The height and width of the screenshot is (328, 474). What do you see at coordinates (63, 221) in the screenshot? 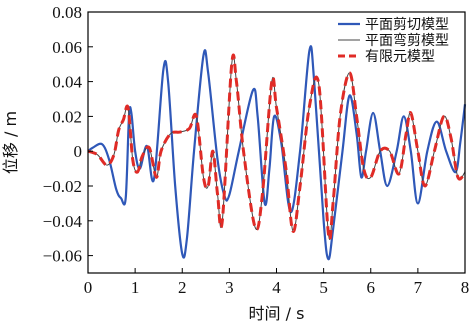
I see `y-tick-label: −0.04` at bounding box center [63, 221].